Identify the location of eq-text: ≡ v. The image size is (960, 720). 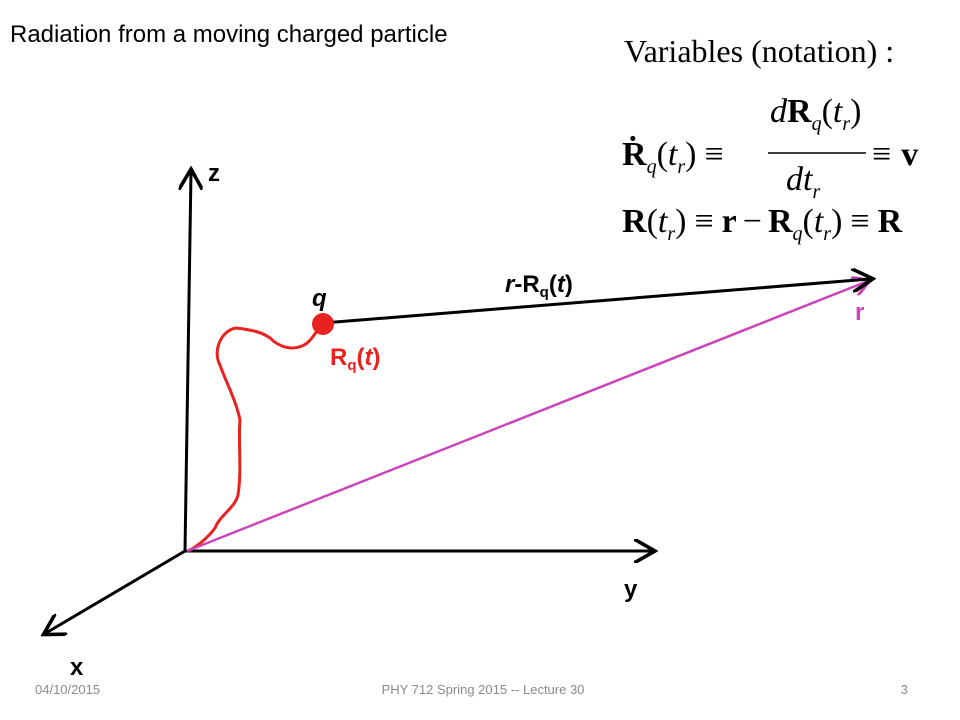
(895, 154).